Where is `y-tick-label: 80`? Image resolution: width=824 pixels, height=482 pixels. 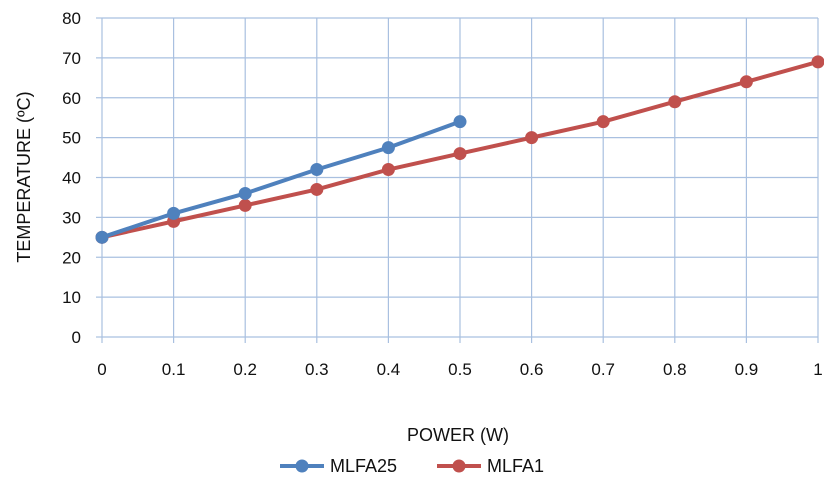
y-tick-label: 80 is located at coordinates (71, 18).